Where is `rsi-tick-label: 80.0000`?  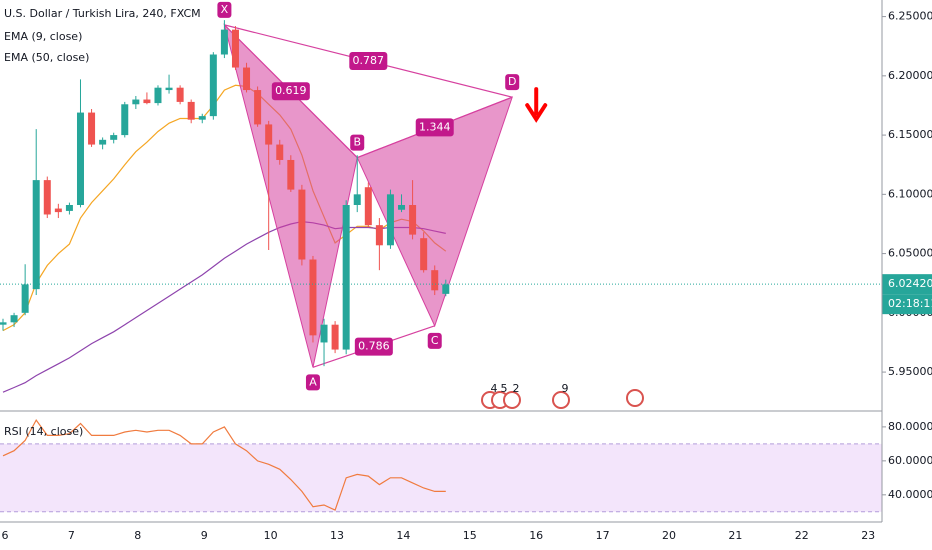
rsi-tick-label: 80.0000 is located at coordinates (910, 426).